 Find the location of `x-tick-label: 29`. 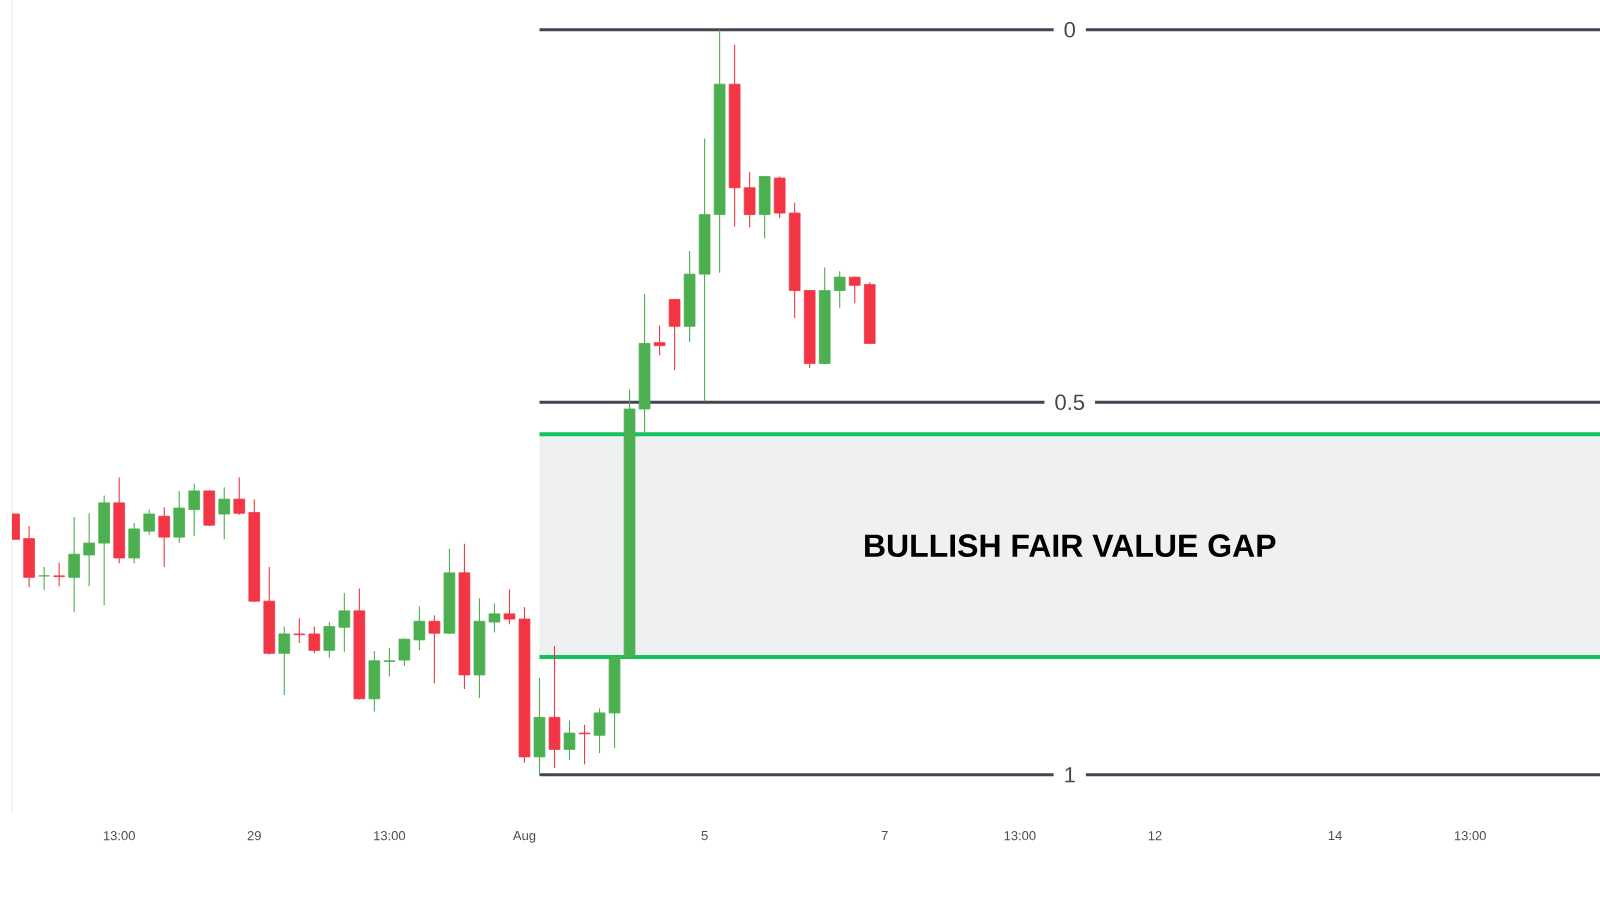

x-tick-label: 29 is located at coordinates (254, 836).